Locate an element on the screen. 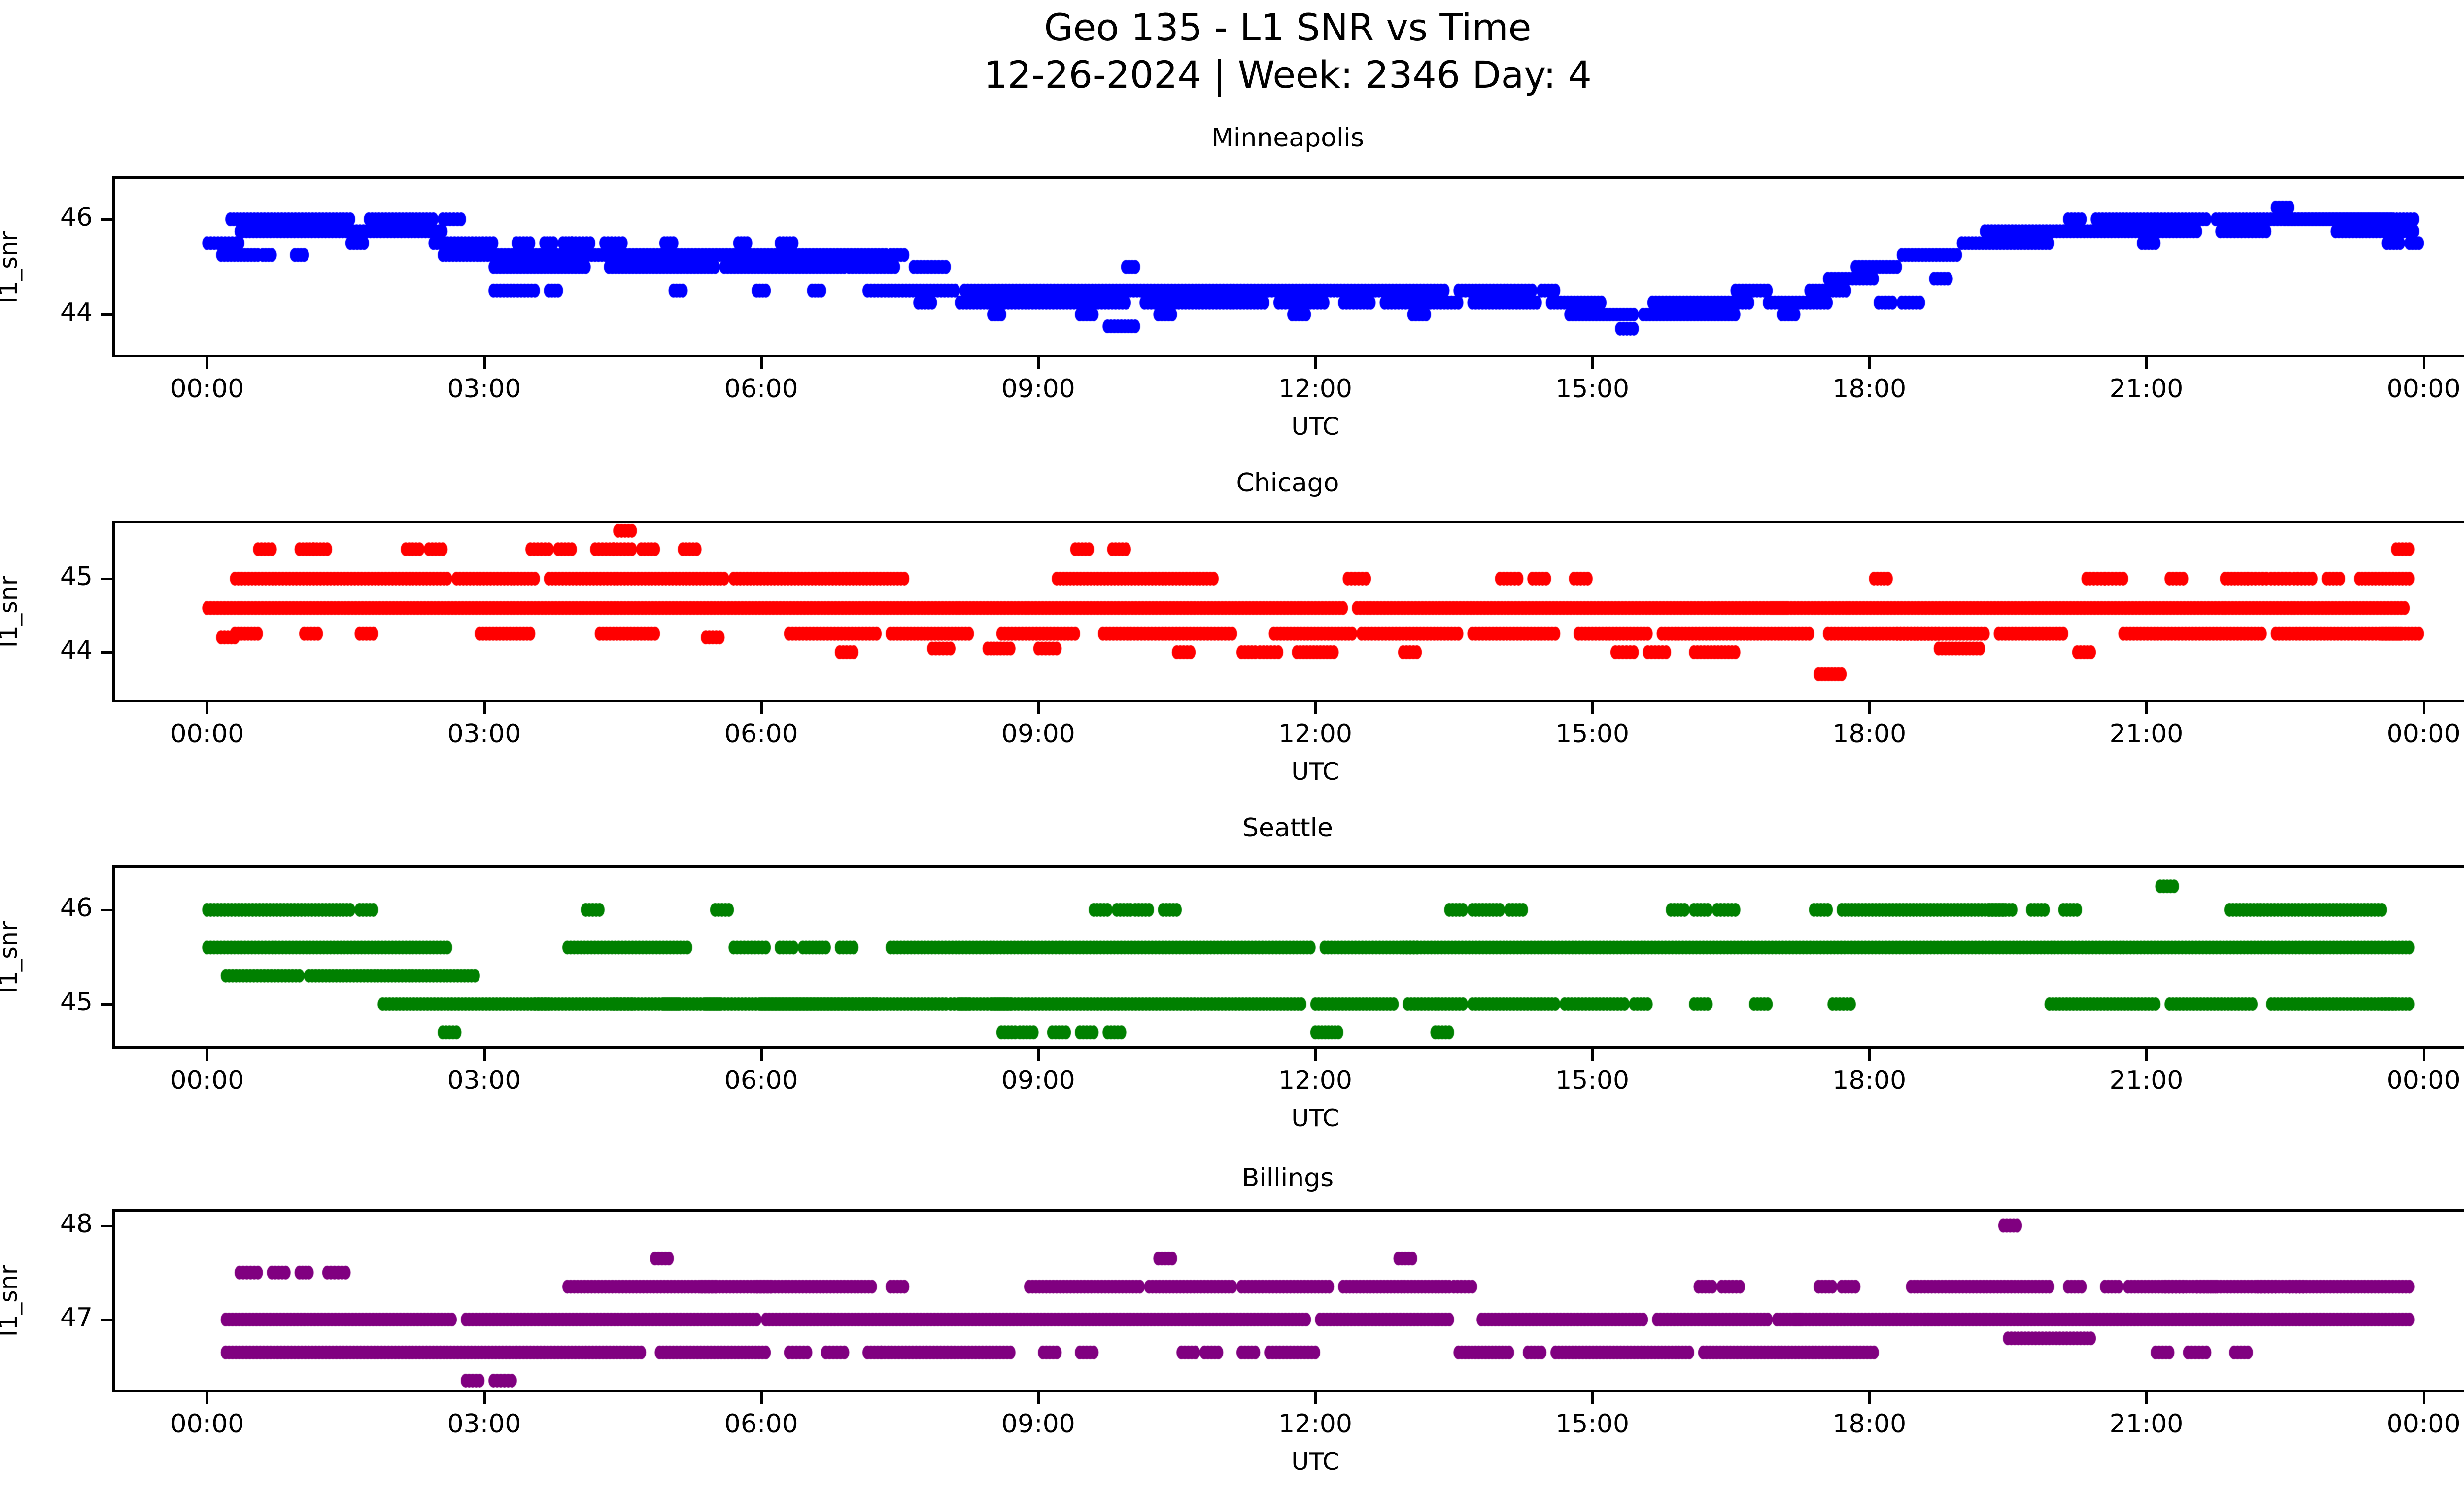 The image size is (2464, 1495). y-tick-label: 48 is located at coordinates (76, 1224).